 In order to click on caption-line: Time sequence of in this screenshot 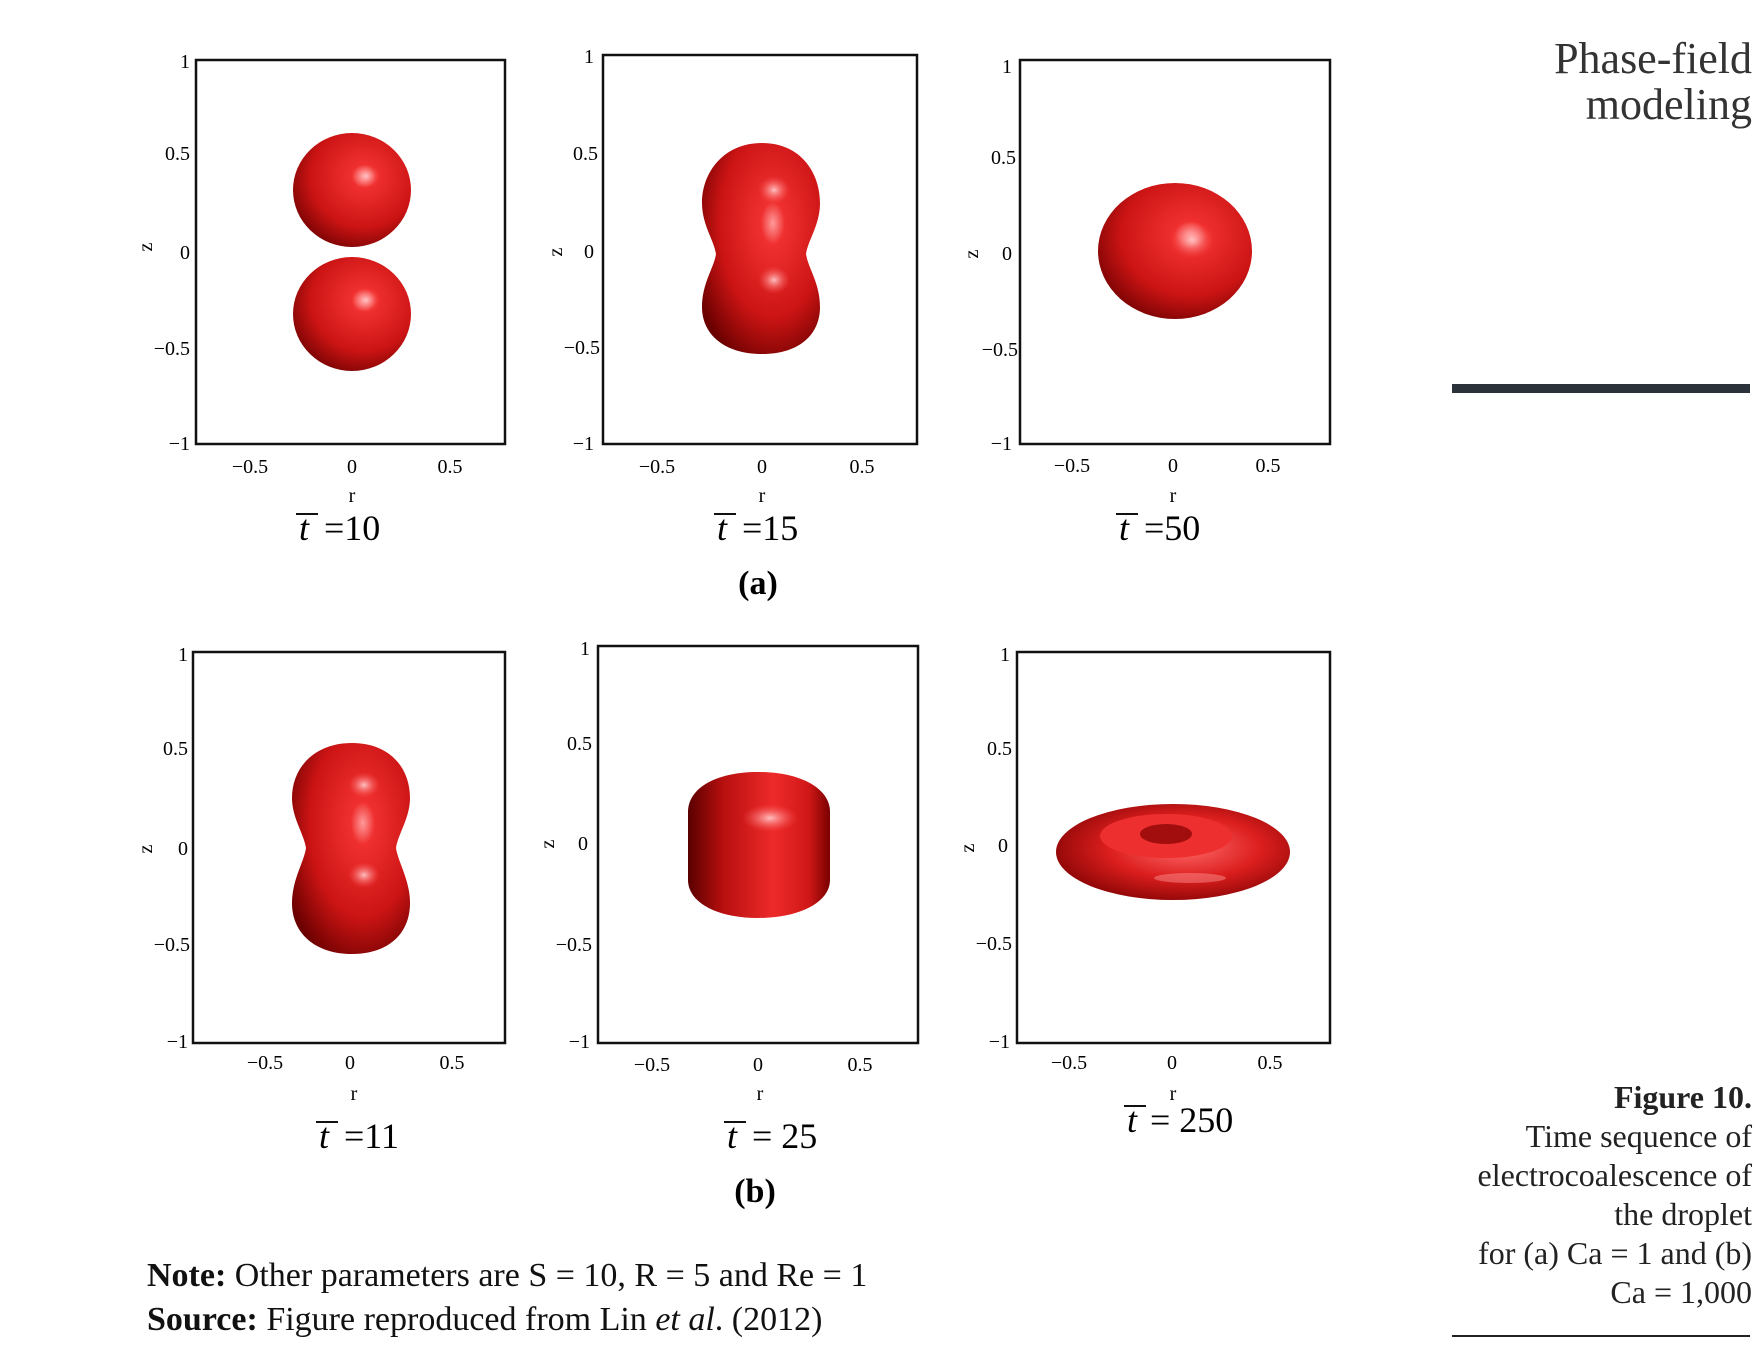, I will do `click(1638, 1136)`.